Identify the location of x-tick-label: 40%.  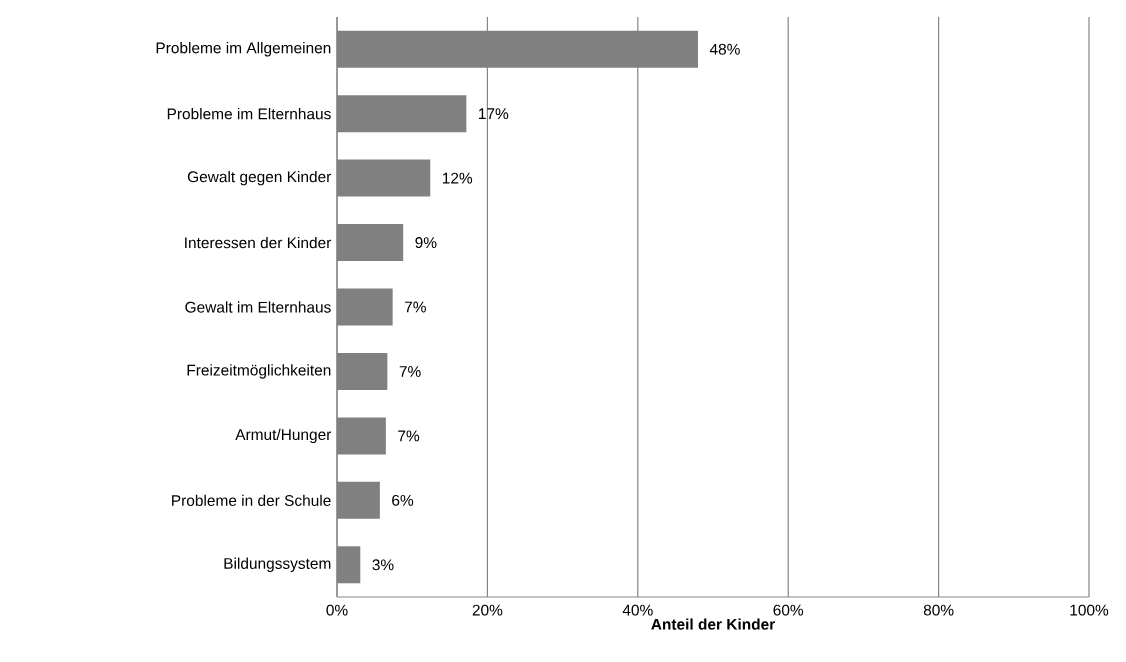
(637, 610).